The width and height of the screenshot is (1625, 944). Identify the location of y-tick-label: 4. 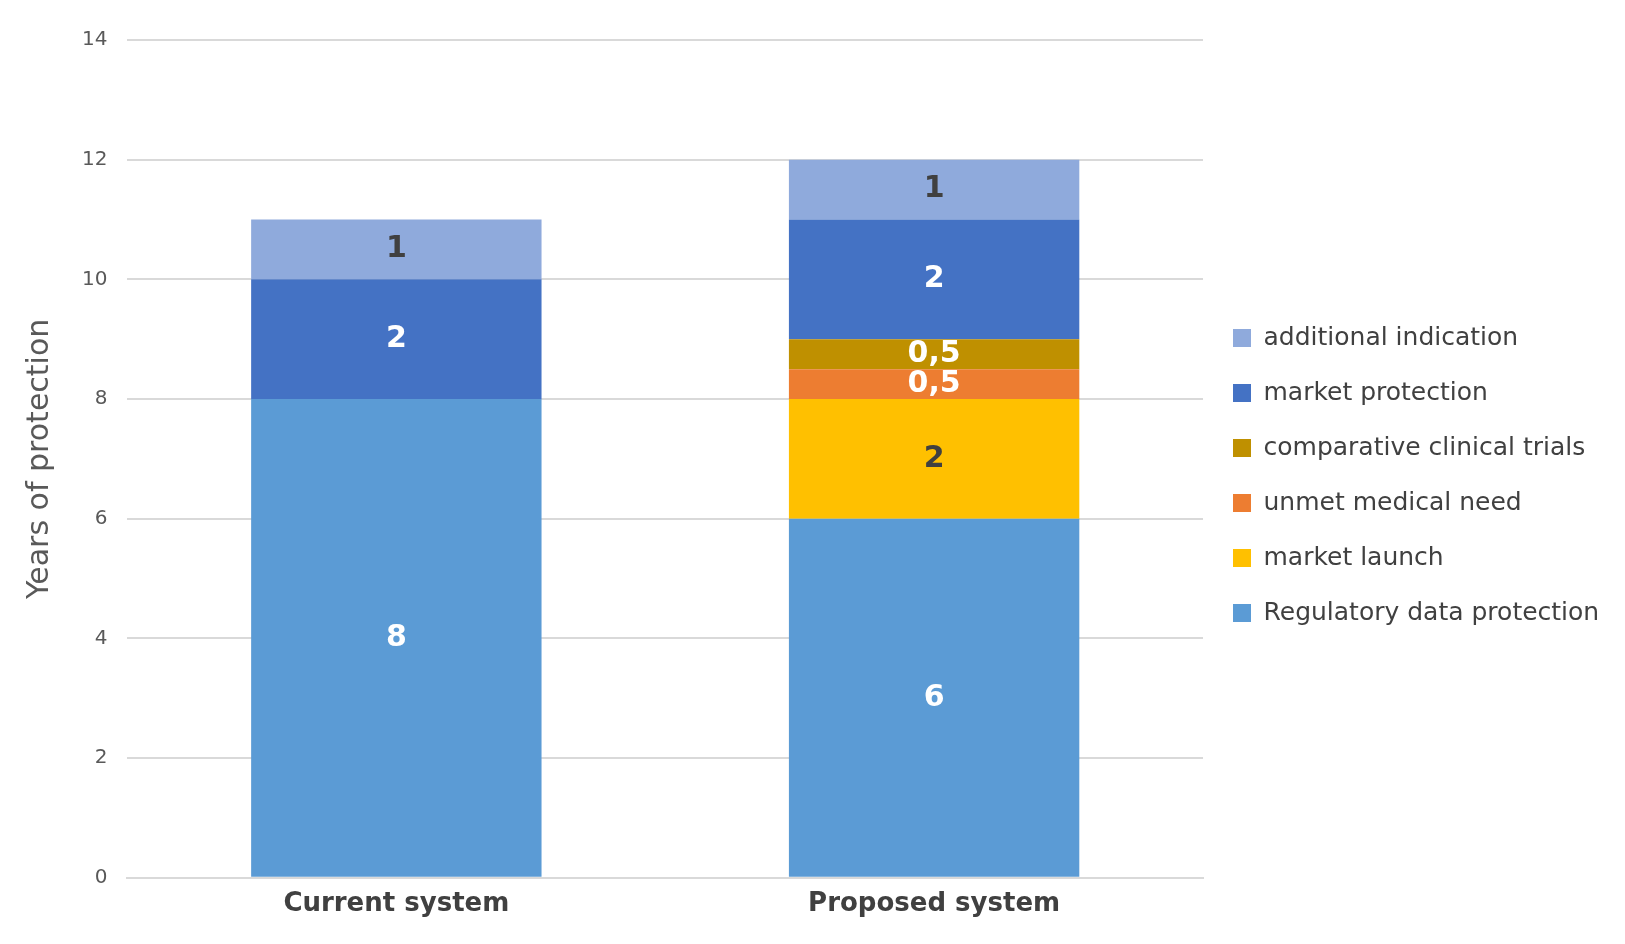
(101, 636).